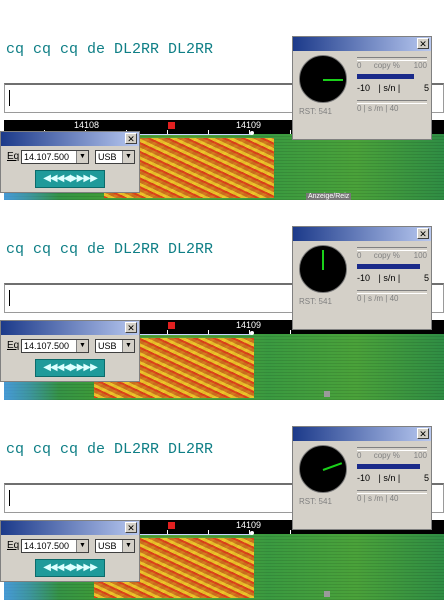  I want to click on waterfall-display: 14108 14109, so click(224, 360).